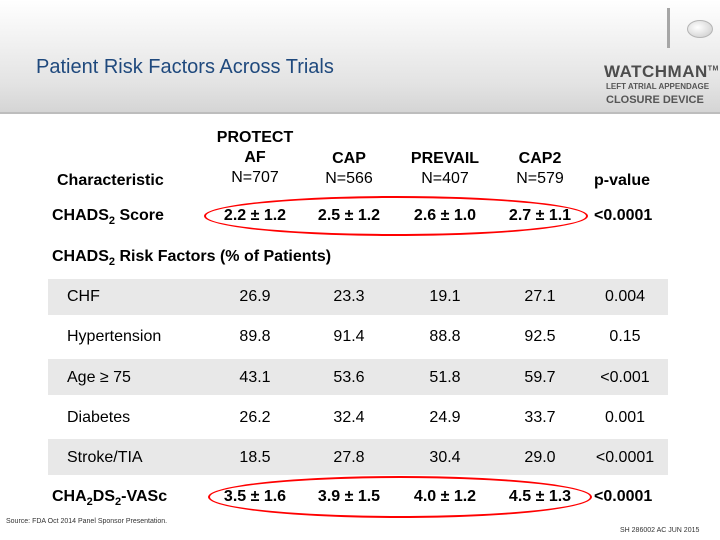 This screenshot has width=720, height=540. Describe the element at coordinates (540, 178) in the screenshot. I see `header-cap2-n: N=579` at that location.